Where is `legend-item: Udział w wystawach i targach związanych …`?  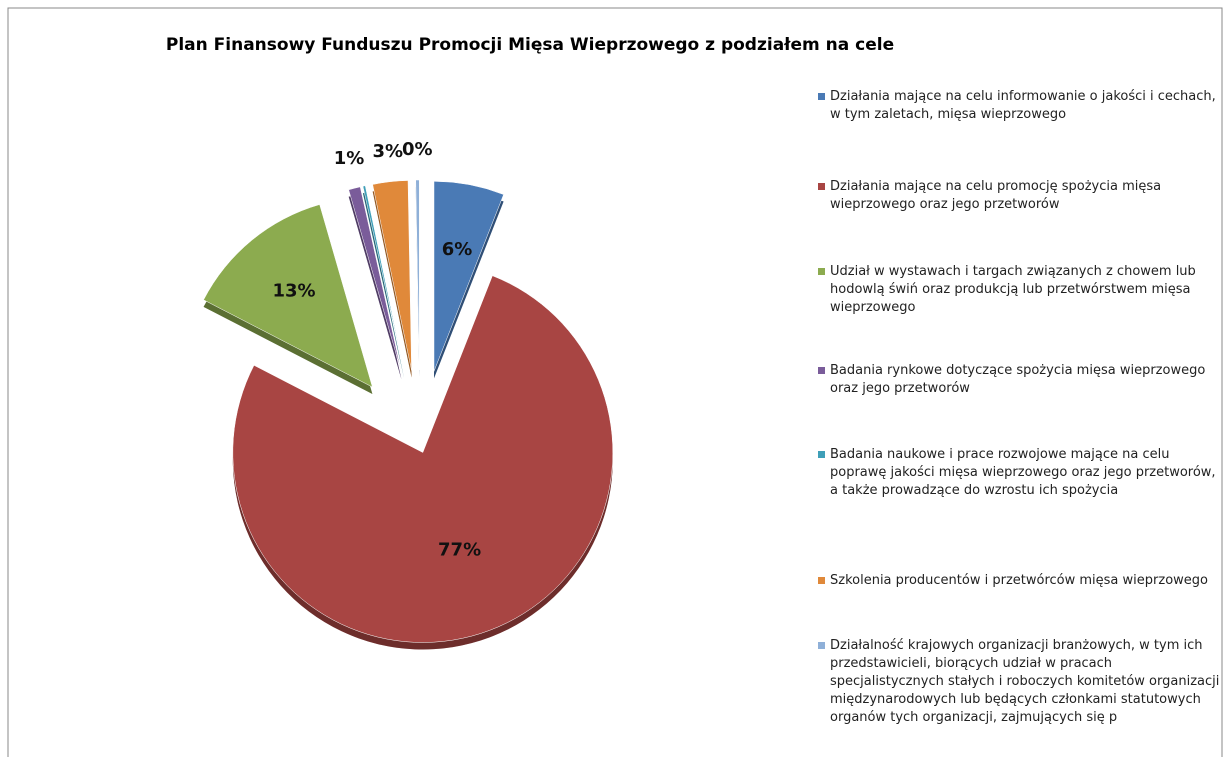 legend-item: Udział w wystawach i targach związanych … is located at coordinates (1019, 290).